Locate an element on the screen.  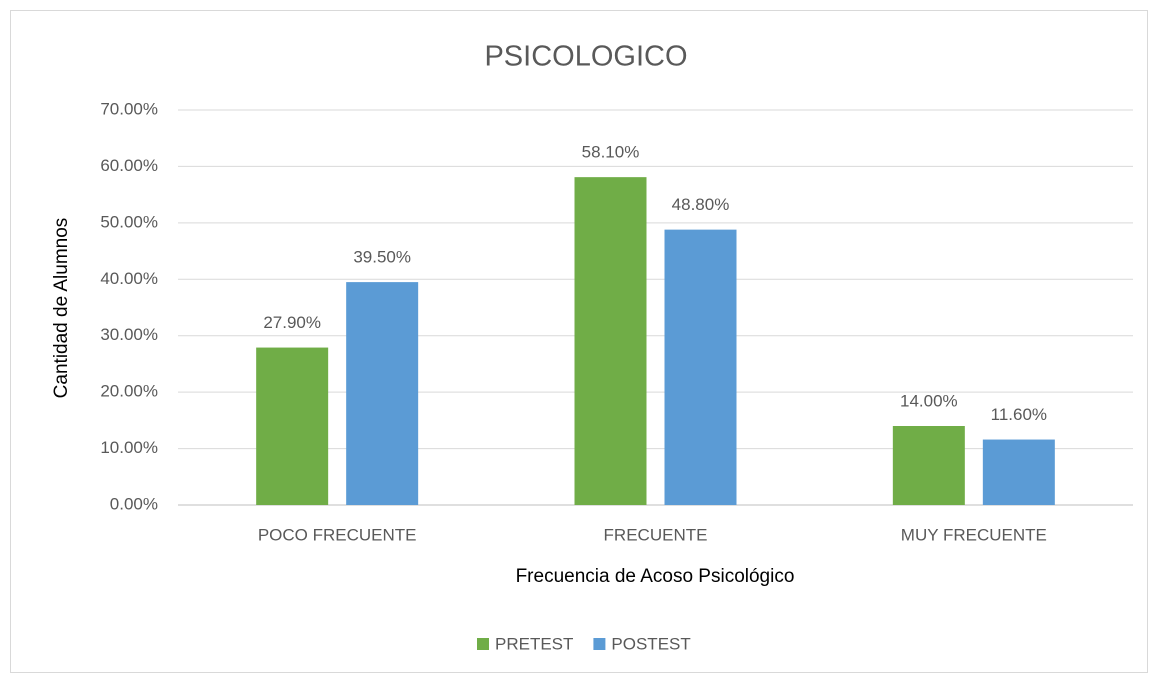
y-axis-title: Cantidad de Alumnos is located at coordinates (61, 308).